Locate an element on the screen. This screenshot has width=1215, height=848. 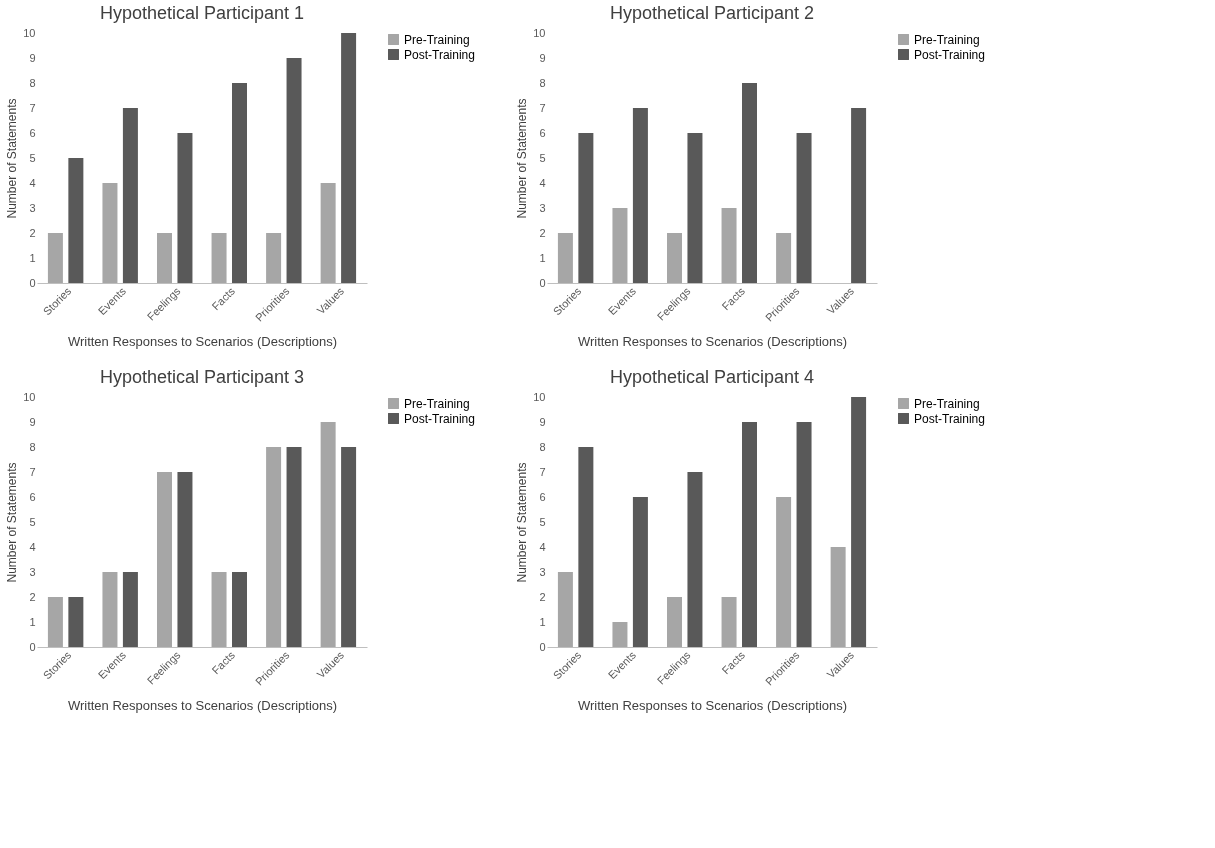
chart-title: Hypothetical Participant 2 is located at coordinates (712, 13).